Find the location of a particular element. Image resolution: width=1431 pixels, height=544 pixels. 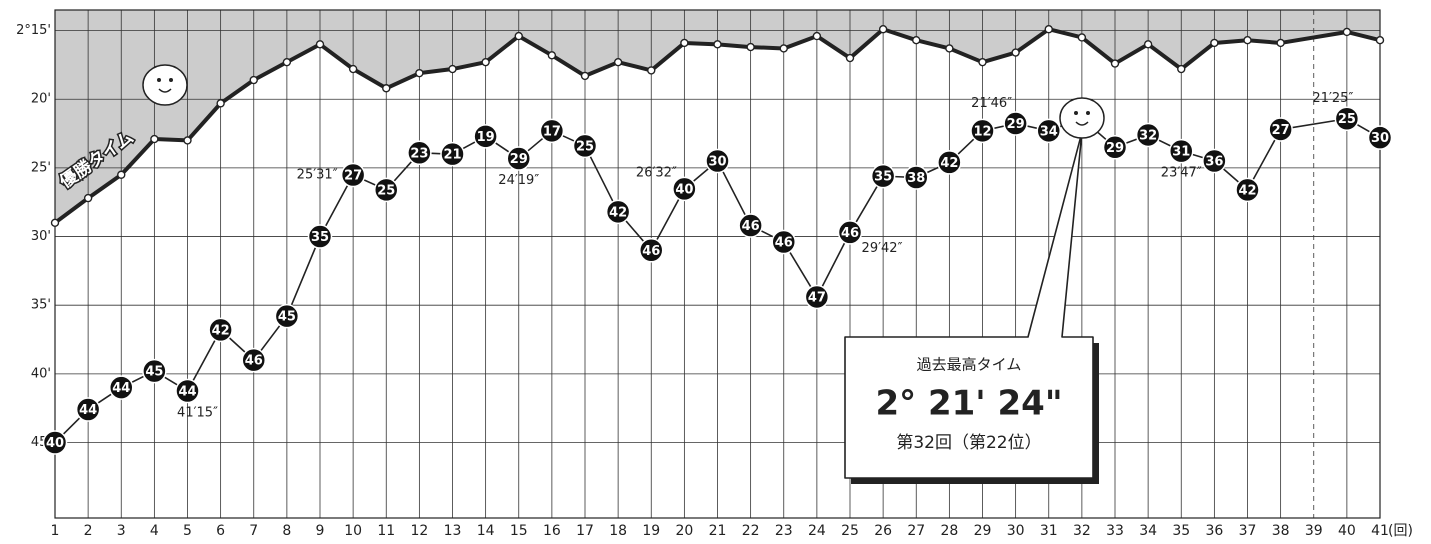

rank-label: 31 is located at coordinates (1181, 152).